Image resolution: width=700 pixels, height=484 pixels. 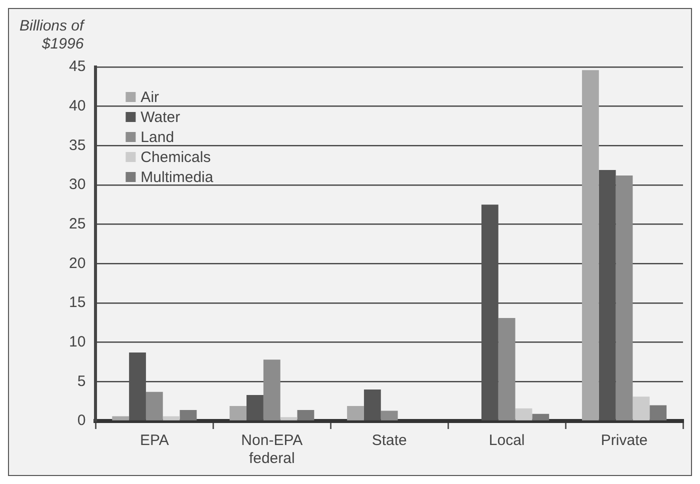 What do you see at coordinates (77, 341) in the screenshot?
I see `y-tick-label: 10` at bounding box center [77, 341].